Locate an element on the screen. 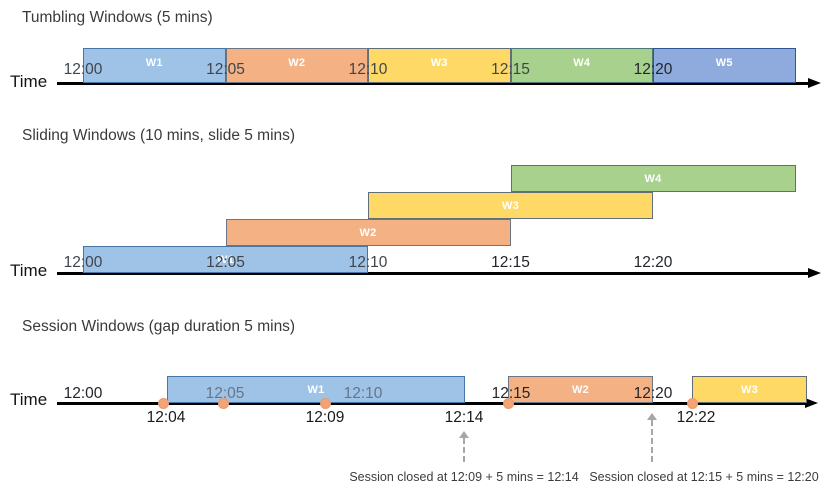 Image resolution: width=829 pixels, height=498 pixels. session-window-w3: W3 is located at coordinates (749, 389).